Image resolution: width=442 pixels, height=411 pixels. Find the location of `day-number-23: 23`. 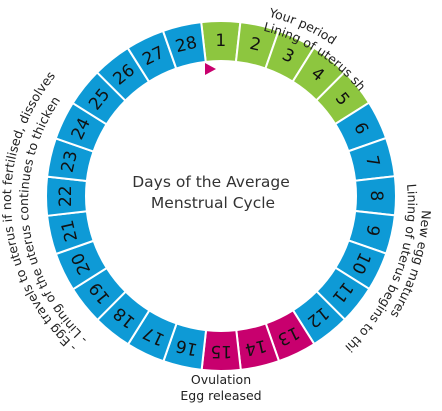

day-number-23: 23 is located at coordinates (70, 162).